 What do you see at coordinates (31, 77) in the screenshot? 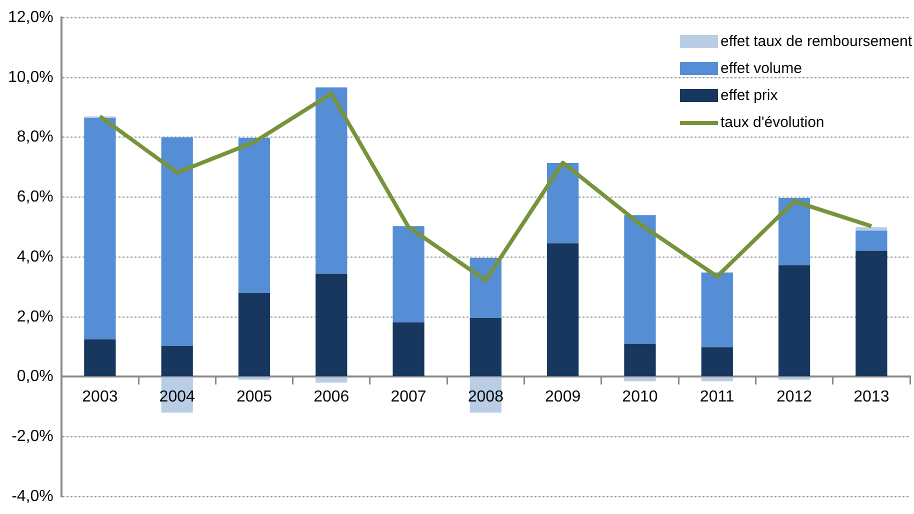
I see `y-tick-label: 10,0%` at bounding box center [31, 77].